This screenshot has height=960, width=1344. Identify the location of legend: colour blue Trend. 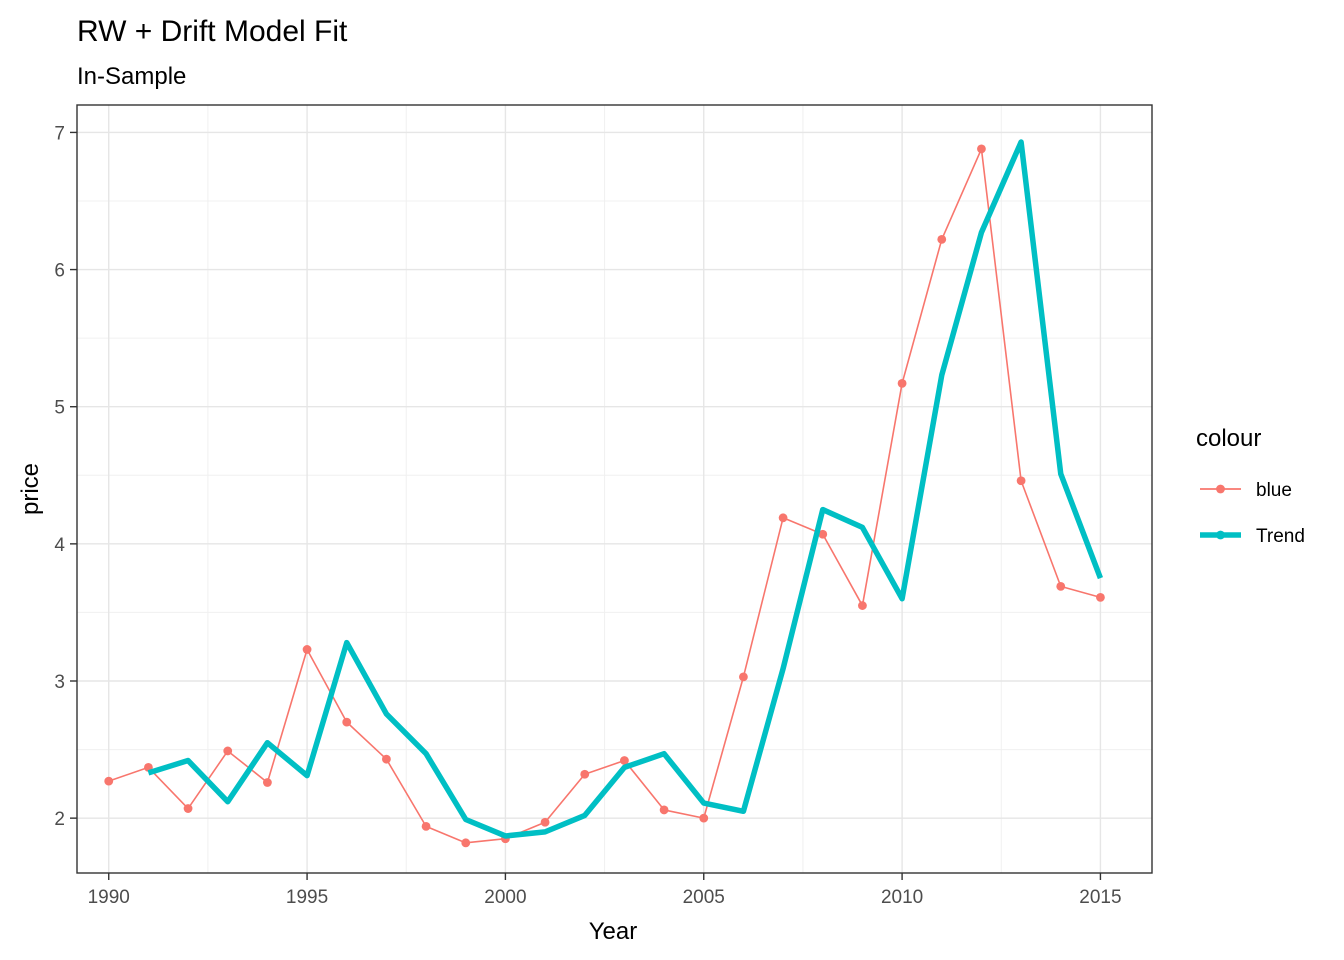
(1250, 486).